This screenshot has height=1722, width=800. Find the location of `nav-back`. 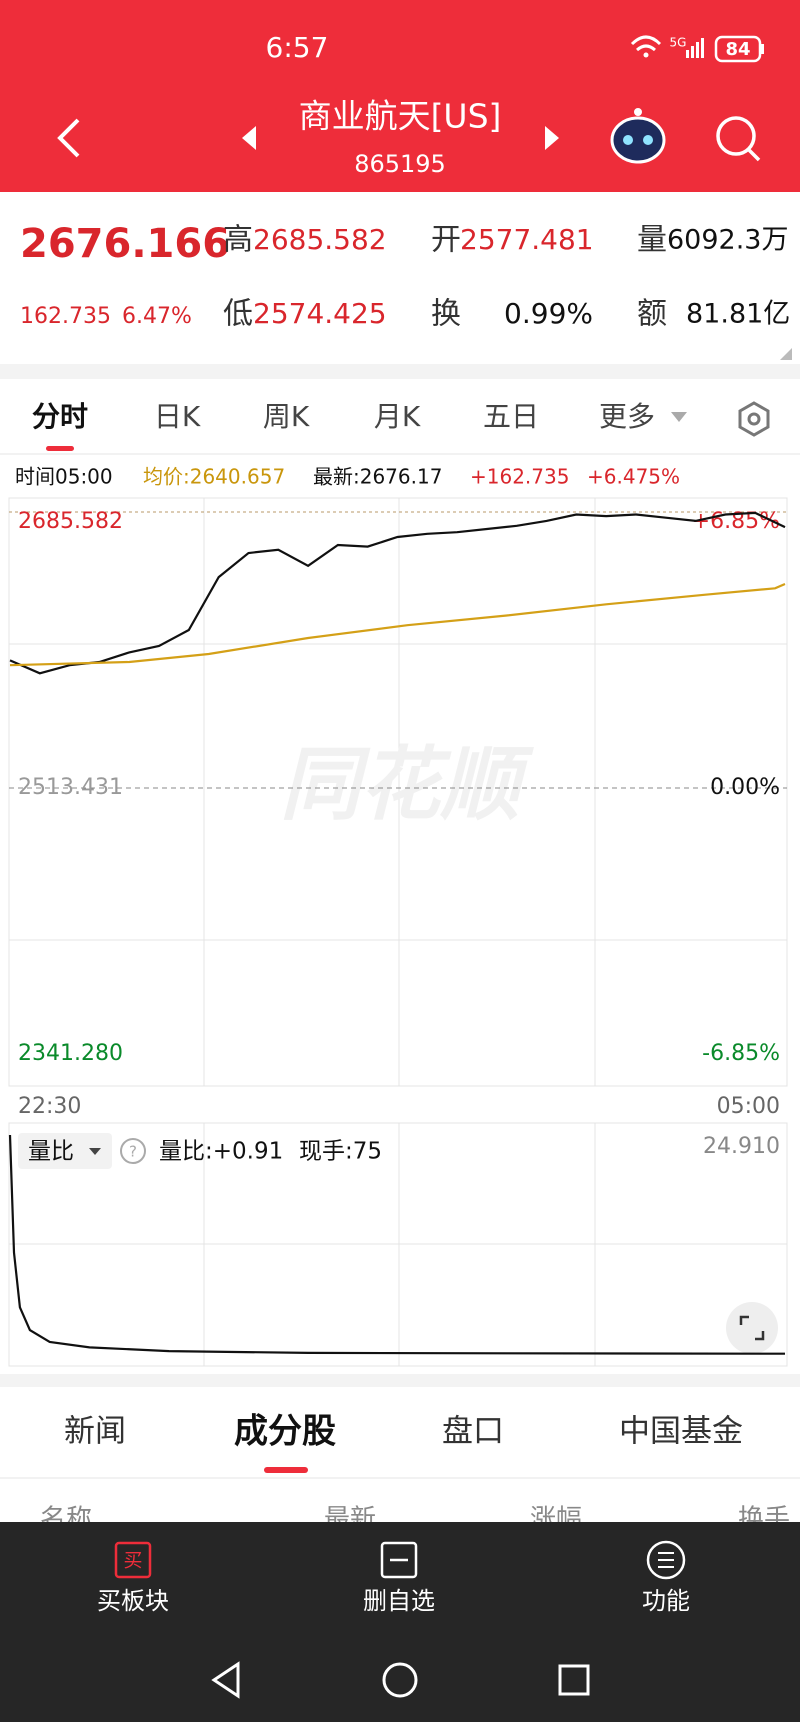

nav-back is located at coordinates (225, 1680).